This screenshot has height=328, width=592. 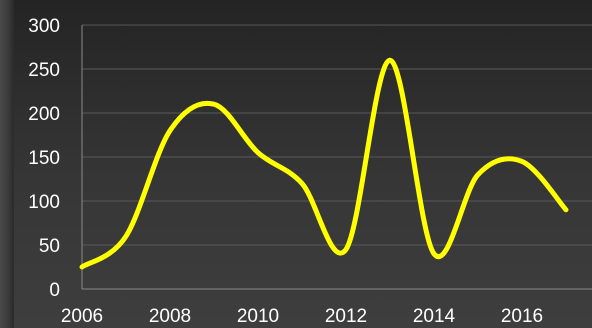 I want to click on y-tick-label: 0, so click(x=54, y=290).